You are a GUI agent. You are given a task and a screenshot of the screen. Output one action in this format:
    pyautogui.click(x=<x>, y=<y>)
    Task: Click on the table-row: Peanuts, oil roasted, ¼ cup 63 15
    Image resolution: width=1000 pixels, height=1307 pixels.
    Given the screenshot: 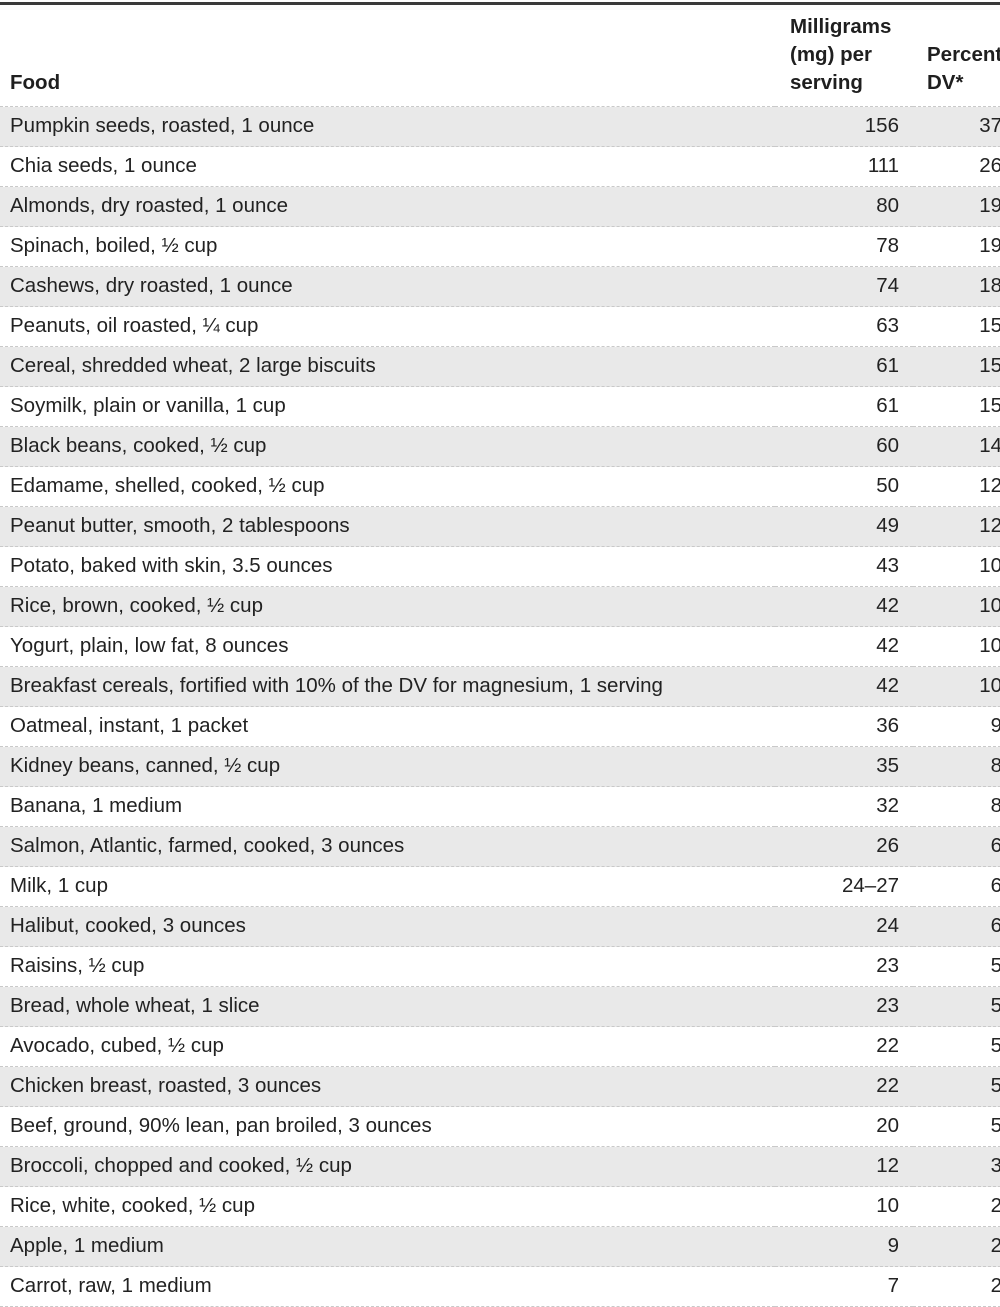 What is the action you would take?
    pyautogui.click(x=500, y=326)
    